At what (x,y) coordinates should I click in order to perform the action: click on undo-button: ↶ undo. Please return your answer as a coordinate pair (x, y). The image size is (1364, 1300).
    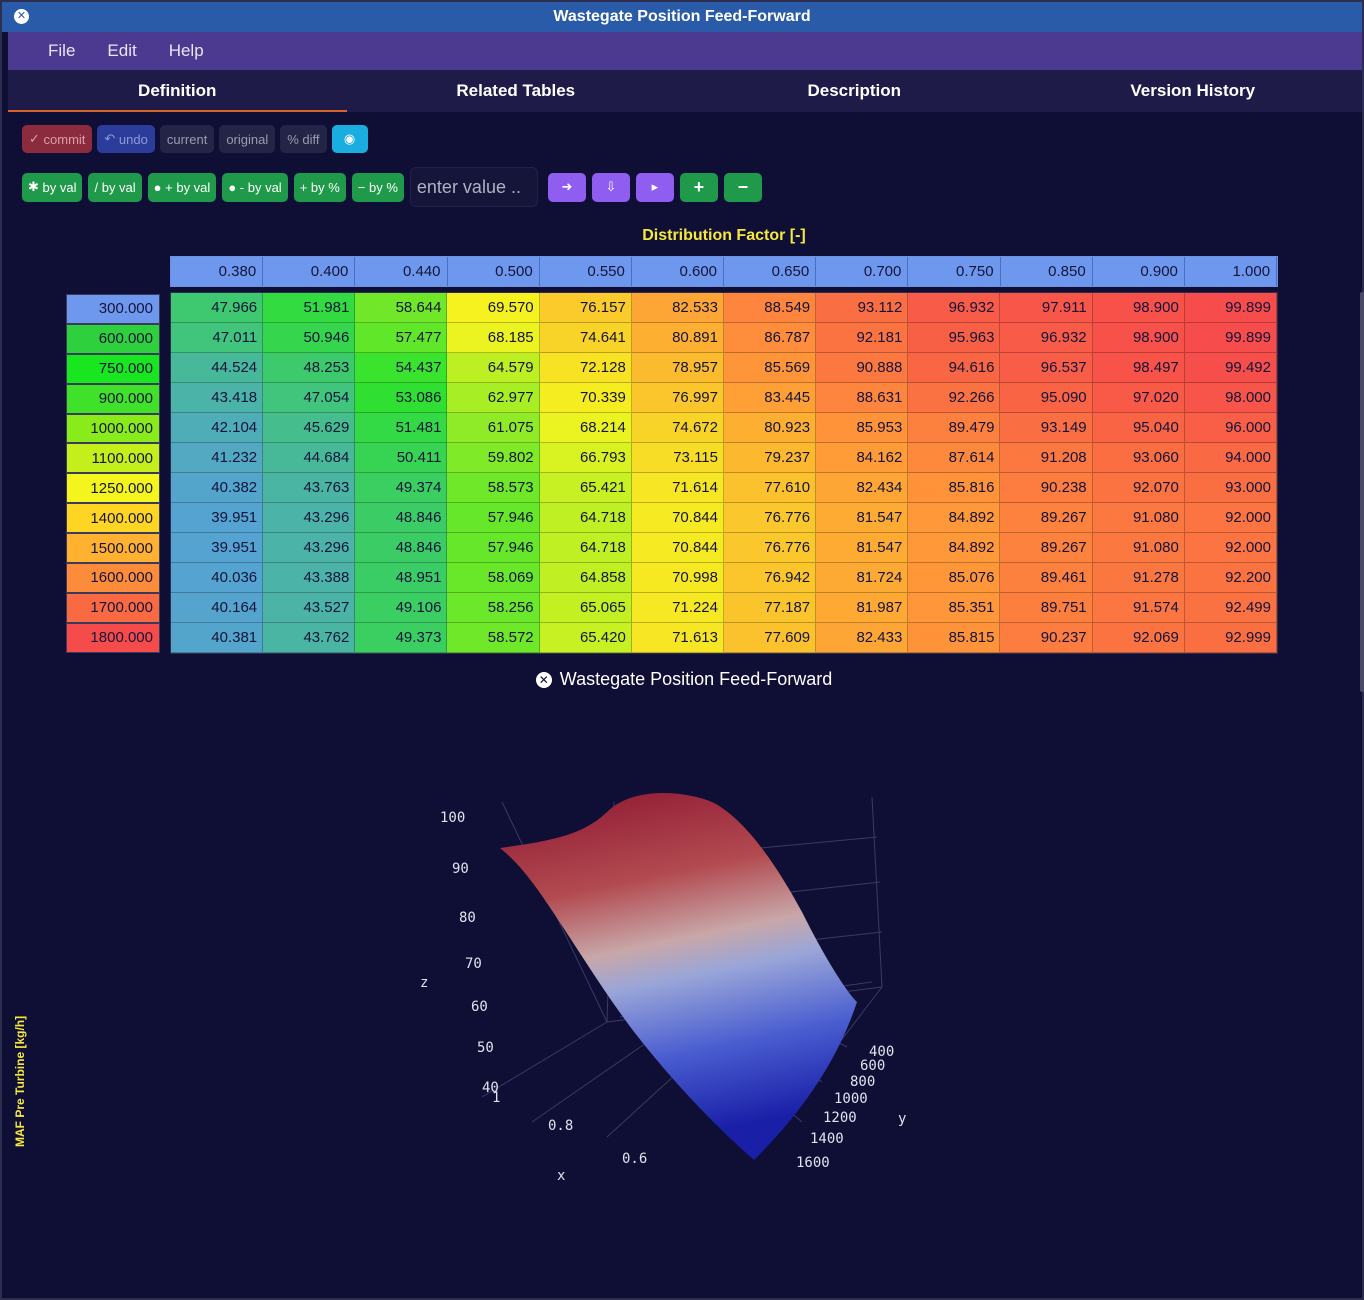
    Looking at the image, I should click on (126, 139).